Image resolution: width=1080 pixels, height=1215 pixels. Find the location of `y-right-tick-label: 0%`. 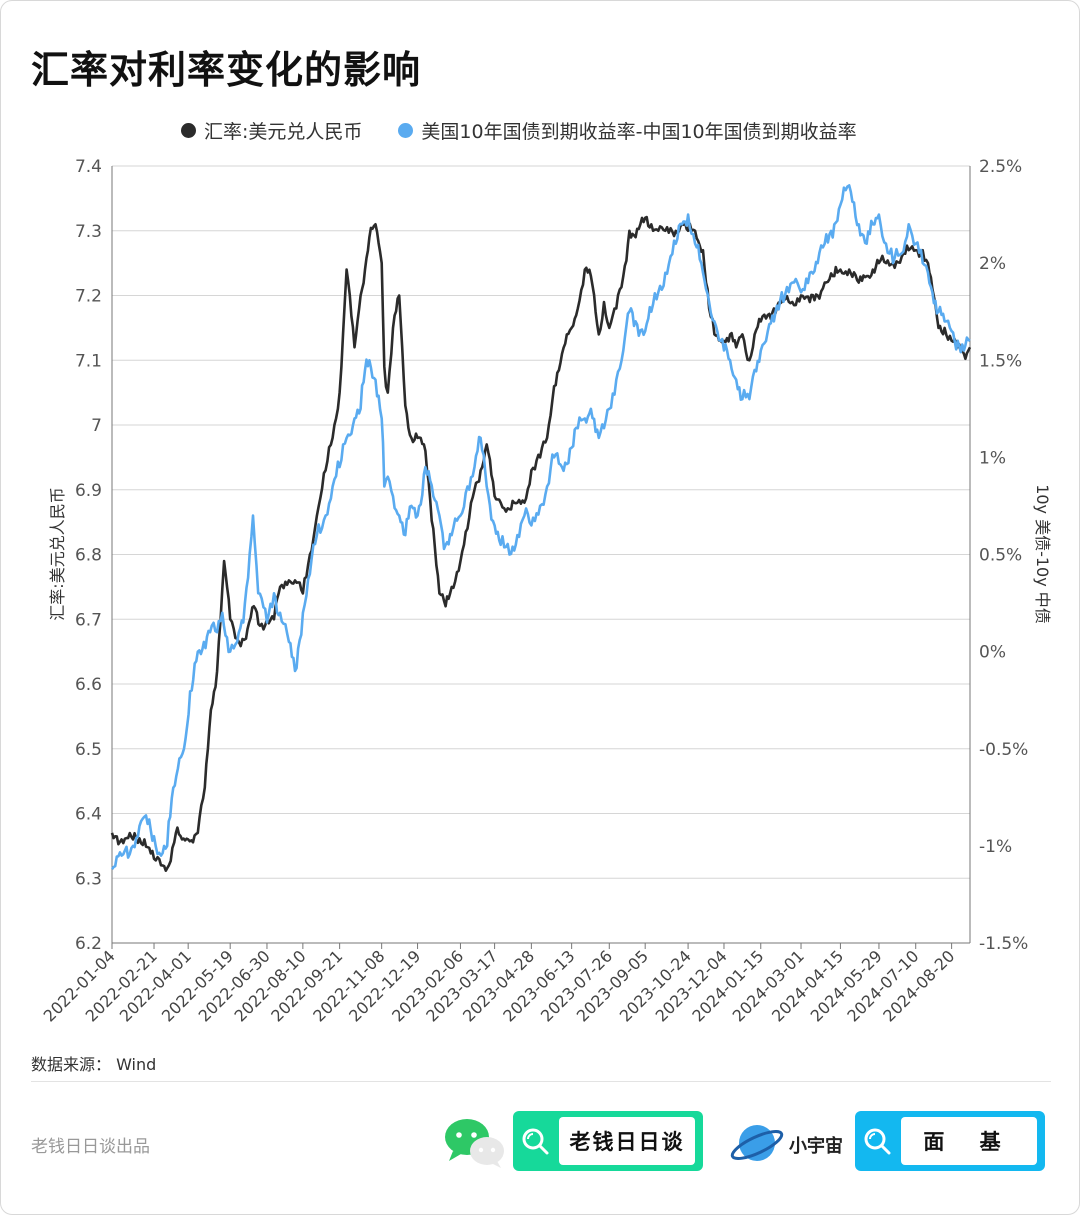

y-right-tick-label: 0% is located at coordinates (992, 653).